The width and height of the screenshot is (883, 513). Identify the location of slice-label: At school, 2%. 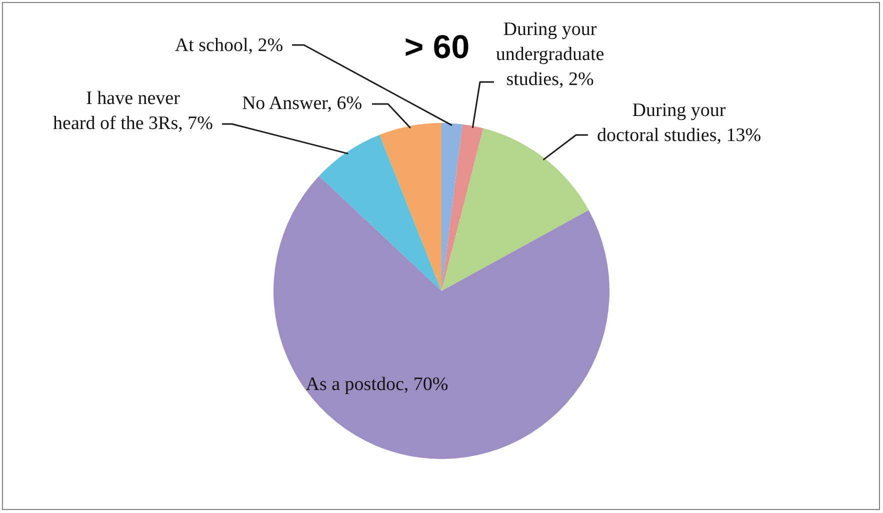
(229, 46).